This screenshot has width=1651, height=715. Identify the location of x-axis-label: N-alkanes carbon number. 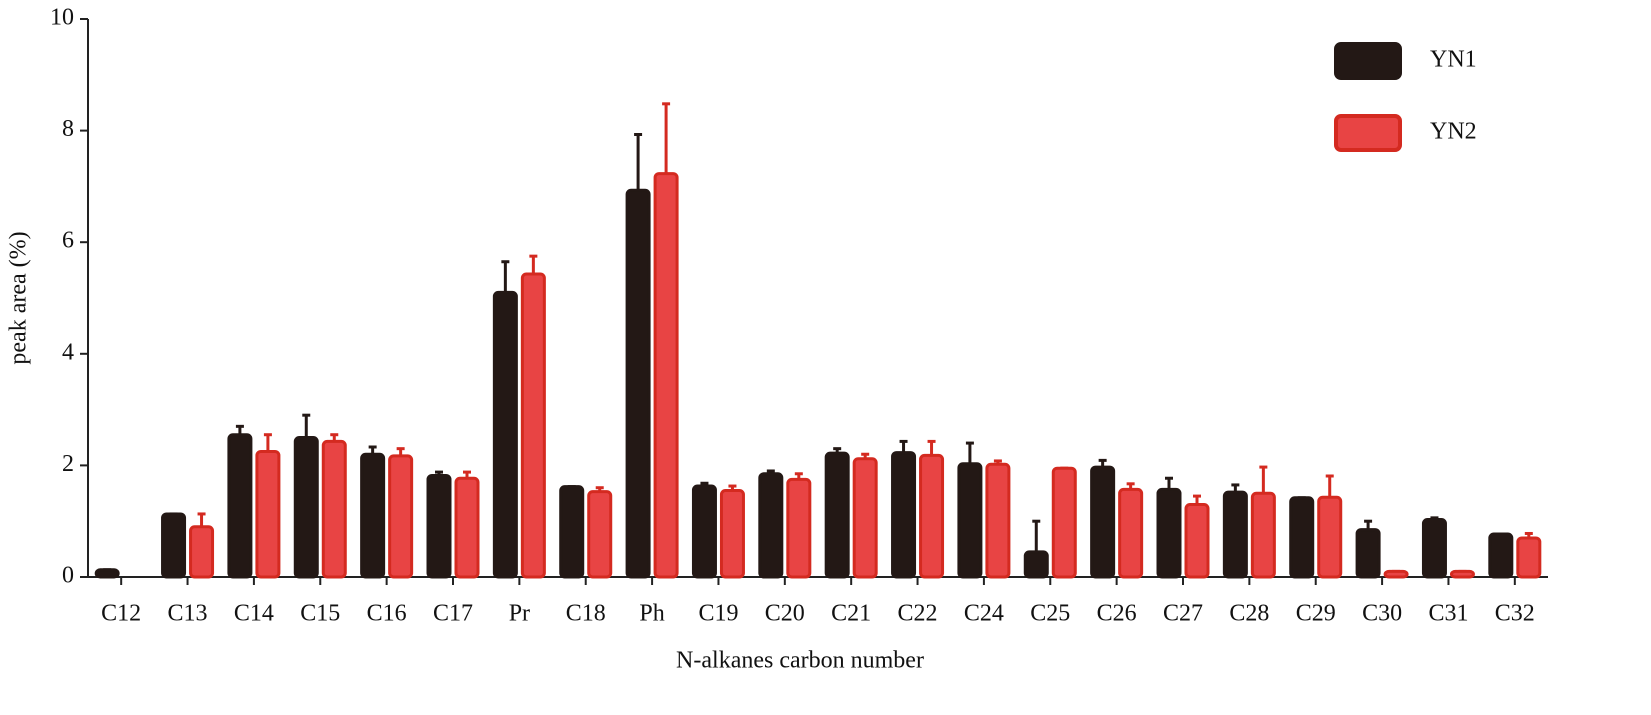
(800, 661).